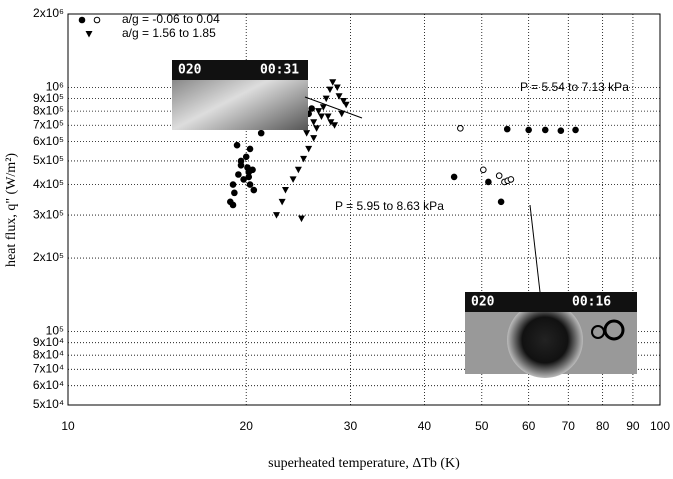 This screenshot has width=673, height=479. I want to click on y-tick-label: 7x10⁵, so click(48, 124).